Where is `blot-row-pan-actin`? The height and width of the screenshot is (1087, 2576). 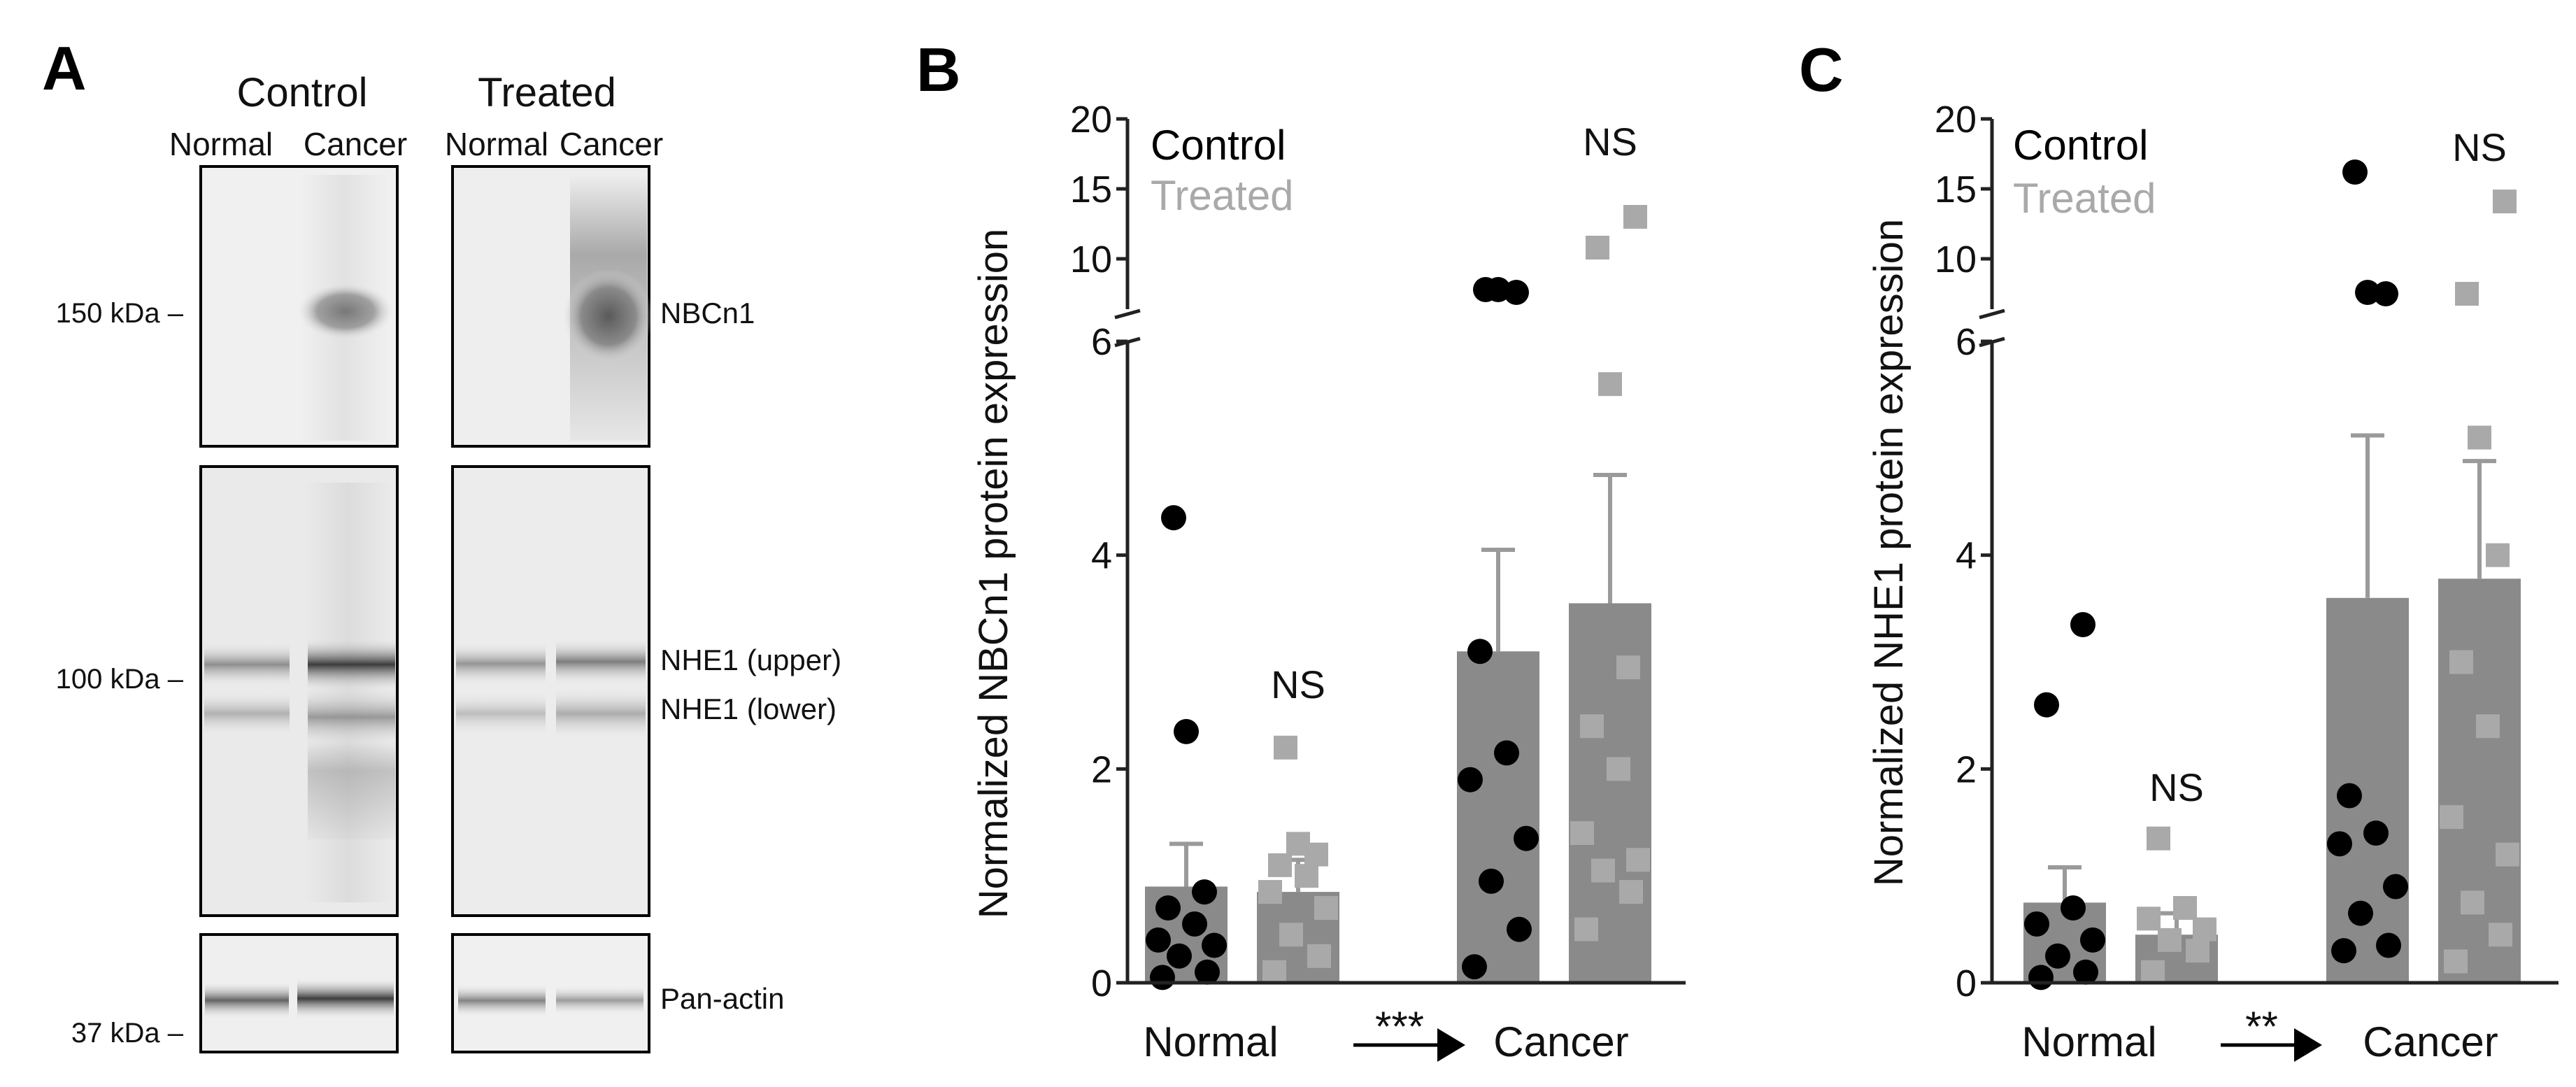
blot-row-pan-actin is located at coordinates (424, 993).